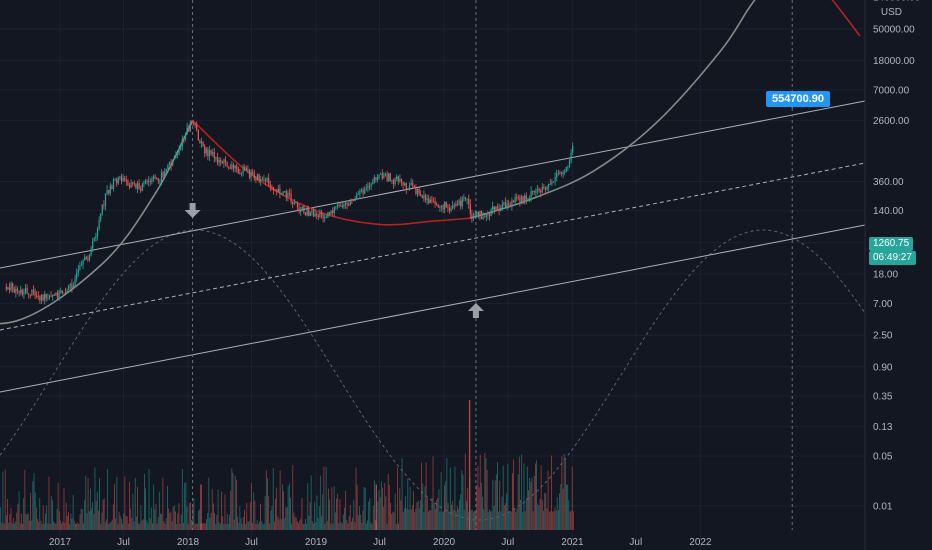 Image resolution: width=932 pixels, height=550 pixels. I want to click on time-axis: 2017 Jul 2018 Jul 2019 Jul 2020 Jul 2021 Jul 2022, so click(380, 542).